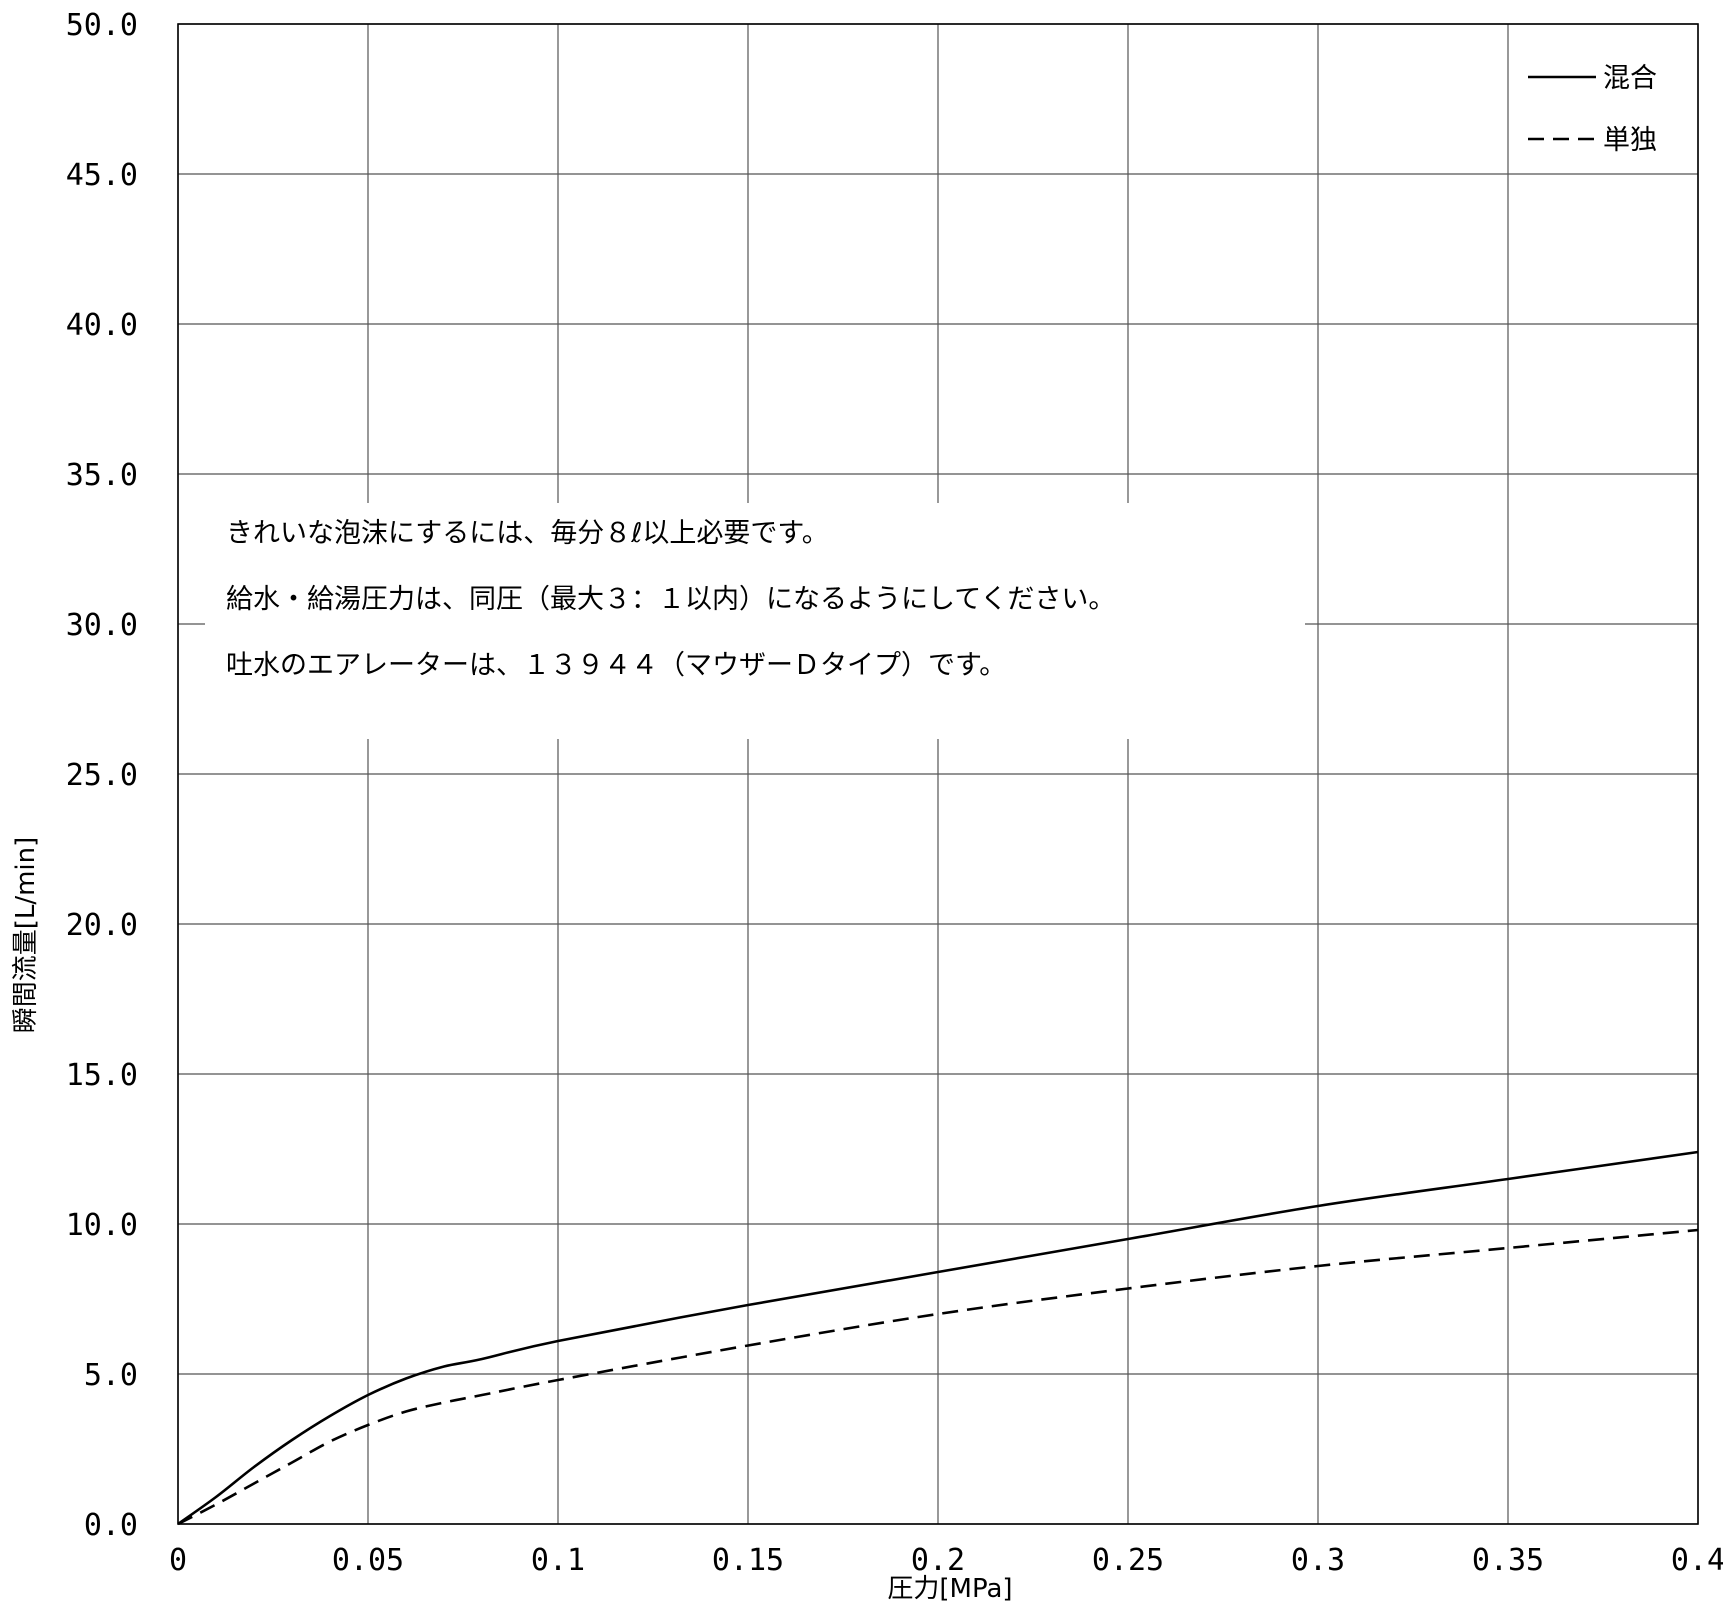 The height and width of the screenshot is (1608, 1723). I want to click on x-tick-label: 0.25, so click(1128, 1560).